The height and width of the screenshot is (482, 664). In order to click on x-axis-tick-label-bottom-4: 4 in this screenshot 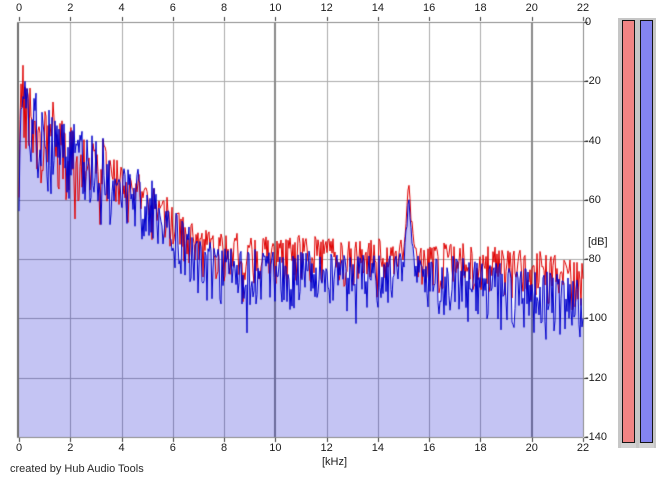, I will do `click(121, 448)`.